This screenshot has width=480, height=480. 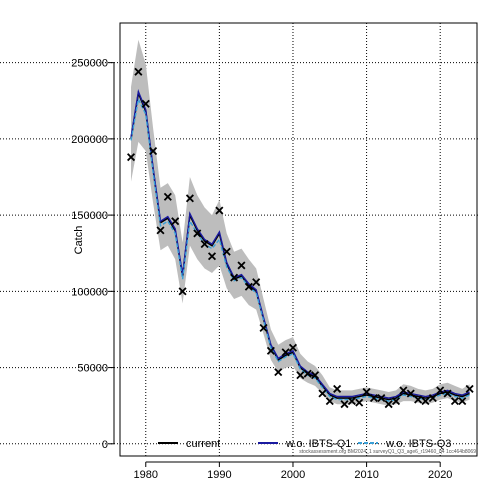 What do you see at coordinates (89, 292) in the screenshot?
I see `y-tick-label: 100000` at bounding box center [89, 292].